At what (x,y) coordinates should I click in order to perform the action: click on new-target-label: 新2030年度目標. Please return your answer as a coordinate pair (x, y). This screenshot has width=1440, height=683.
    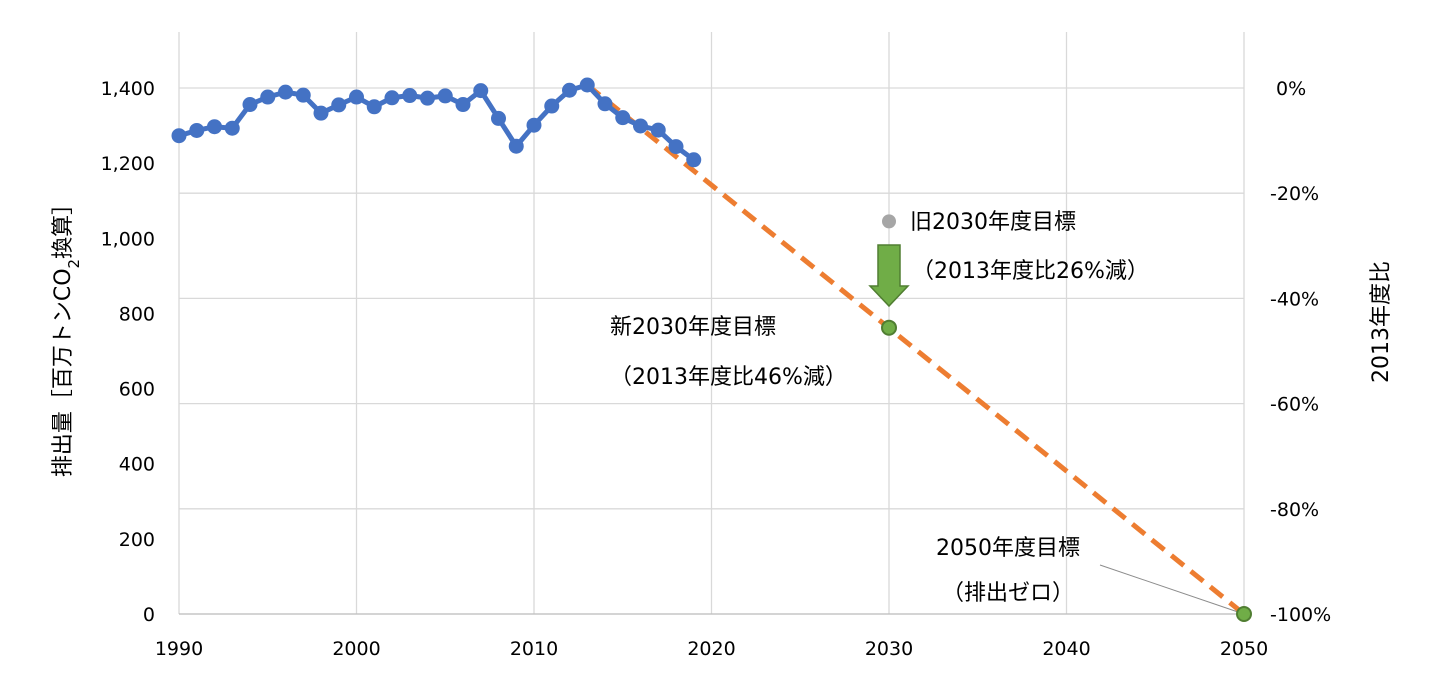
    Looking at the image, I should click on (693, 327).